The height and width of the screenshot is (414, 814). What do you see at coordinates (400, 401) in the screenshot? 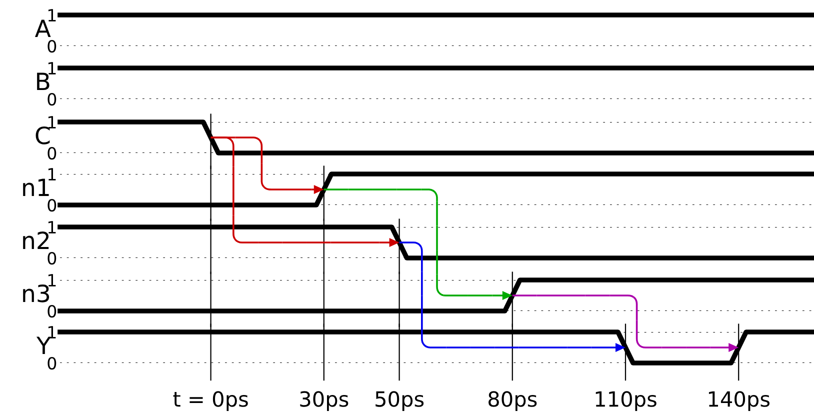
I see `x-tick-label: 50ps` at bounding box center [400, 401].